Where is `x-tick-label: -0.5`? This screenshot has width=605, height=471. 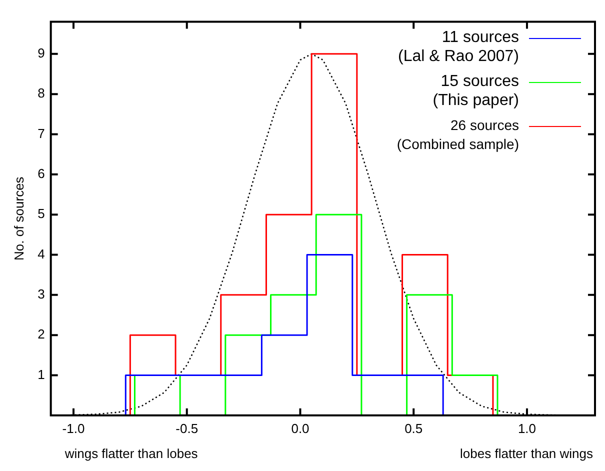 x-tick-label: -0.5 is located at coordinates (187, 428).